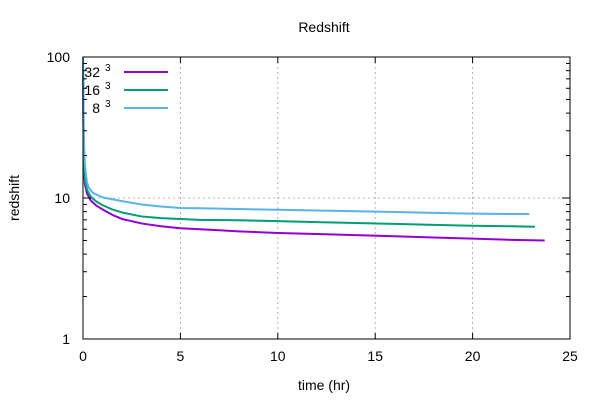 This screenshot has width=600, height=400. I want to click on y-tick-label: 1, so click(66, 339).